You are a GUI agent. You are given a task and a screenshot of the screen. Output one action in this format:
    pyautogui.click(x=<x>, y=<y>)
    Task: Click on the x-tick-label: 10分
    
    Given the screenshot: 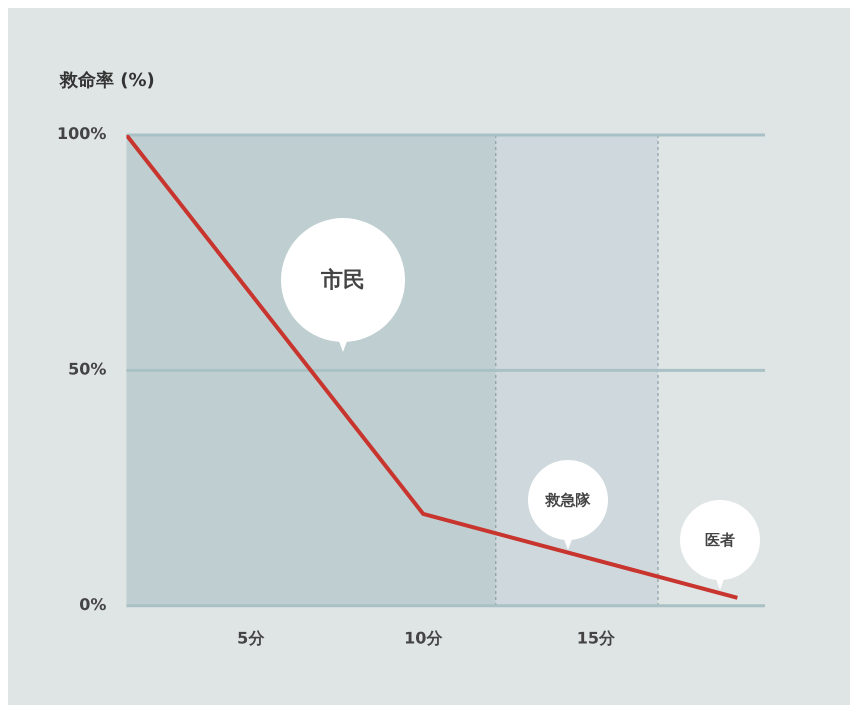 What is the action you would take?
    pyautogui.click(x=424, y=638)
    